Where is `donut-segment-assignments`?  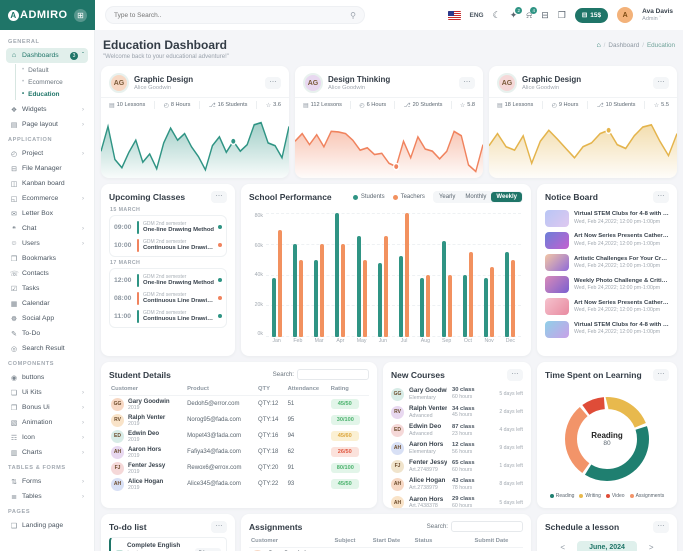 donut-segment-assignments is located at coordinates (607, 439).